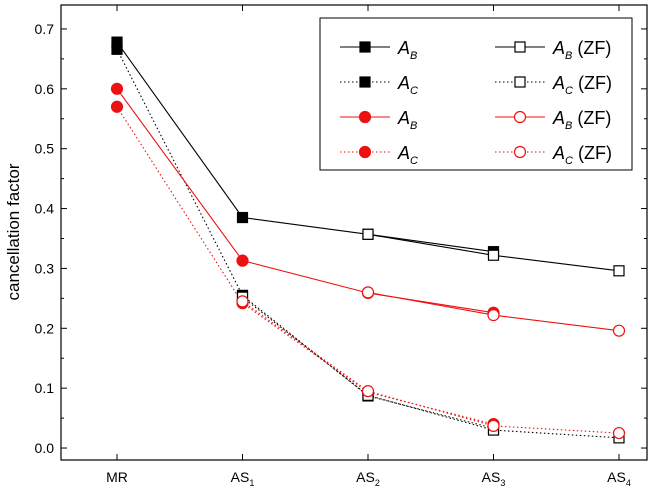 Image resolution: width=668 pixels, height=493 pixels. I want to click on legend: AB AC AB AC AB (ZF) AC (ZF) AB (ZF) AC (ZF), so click(476, 94).